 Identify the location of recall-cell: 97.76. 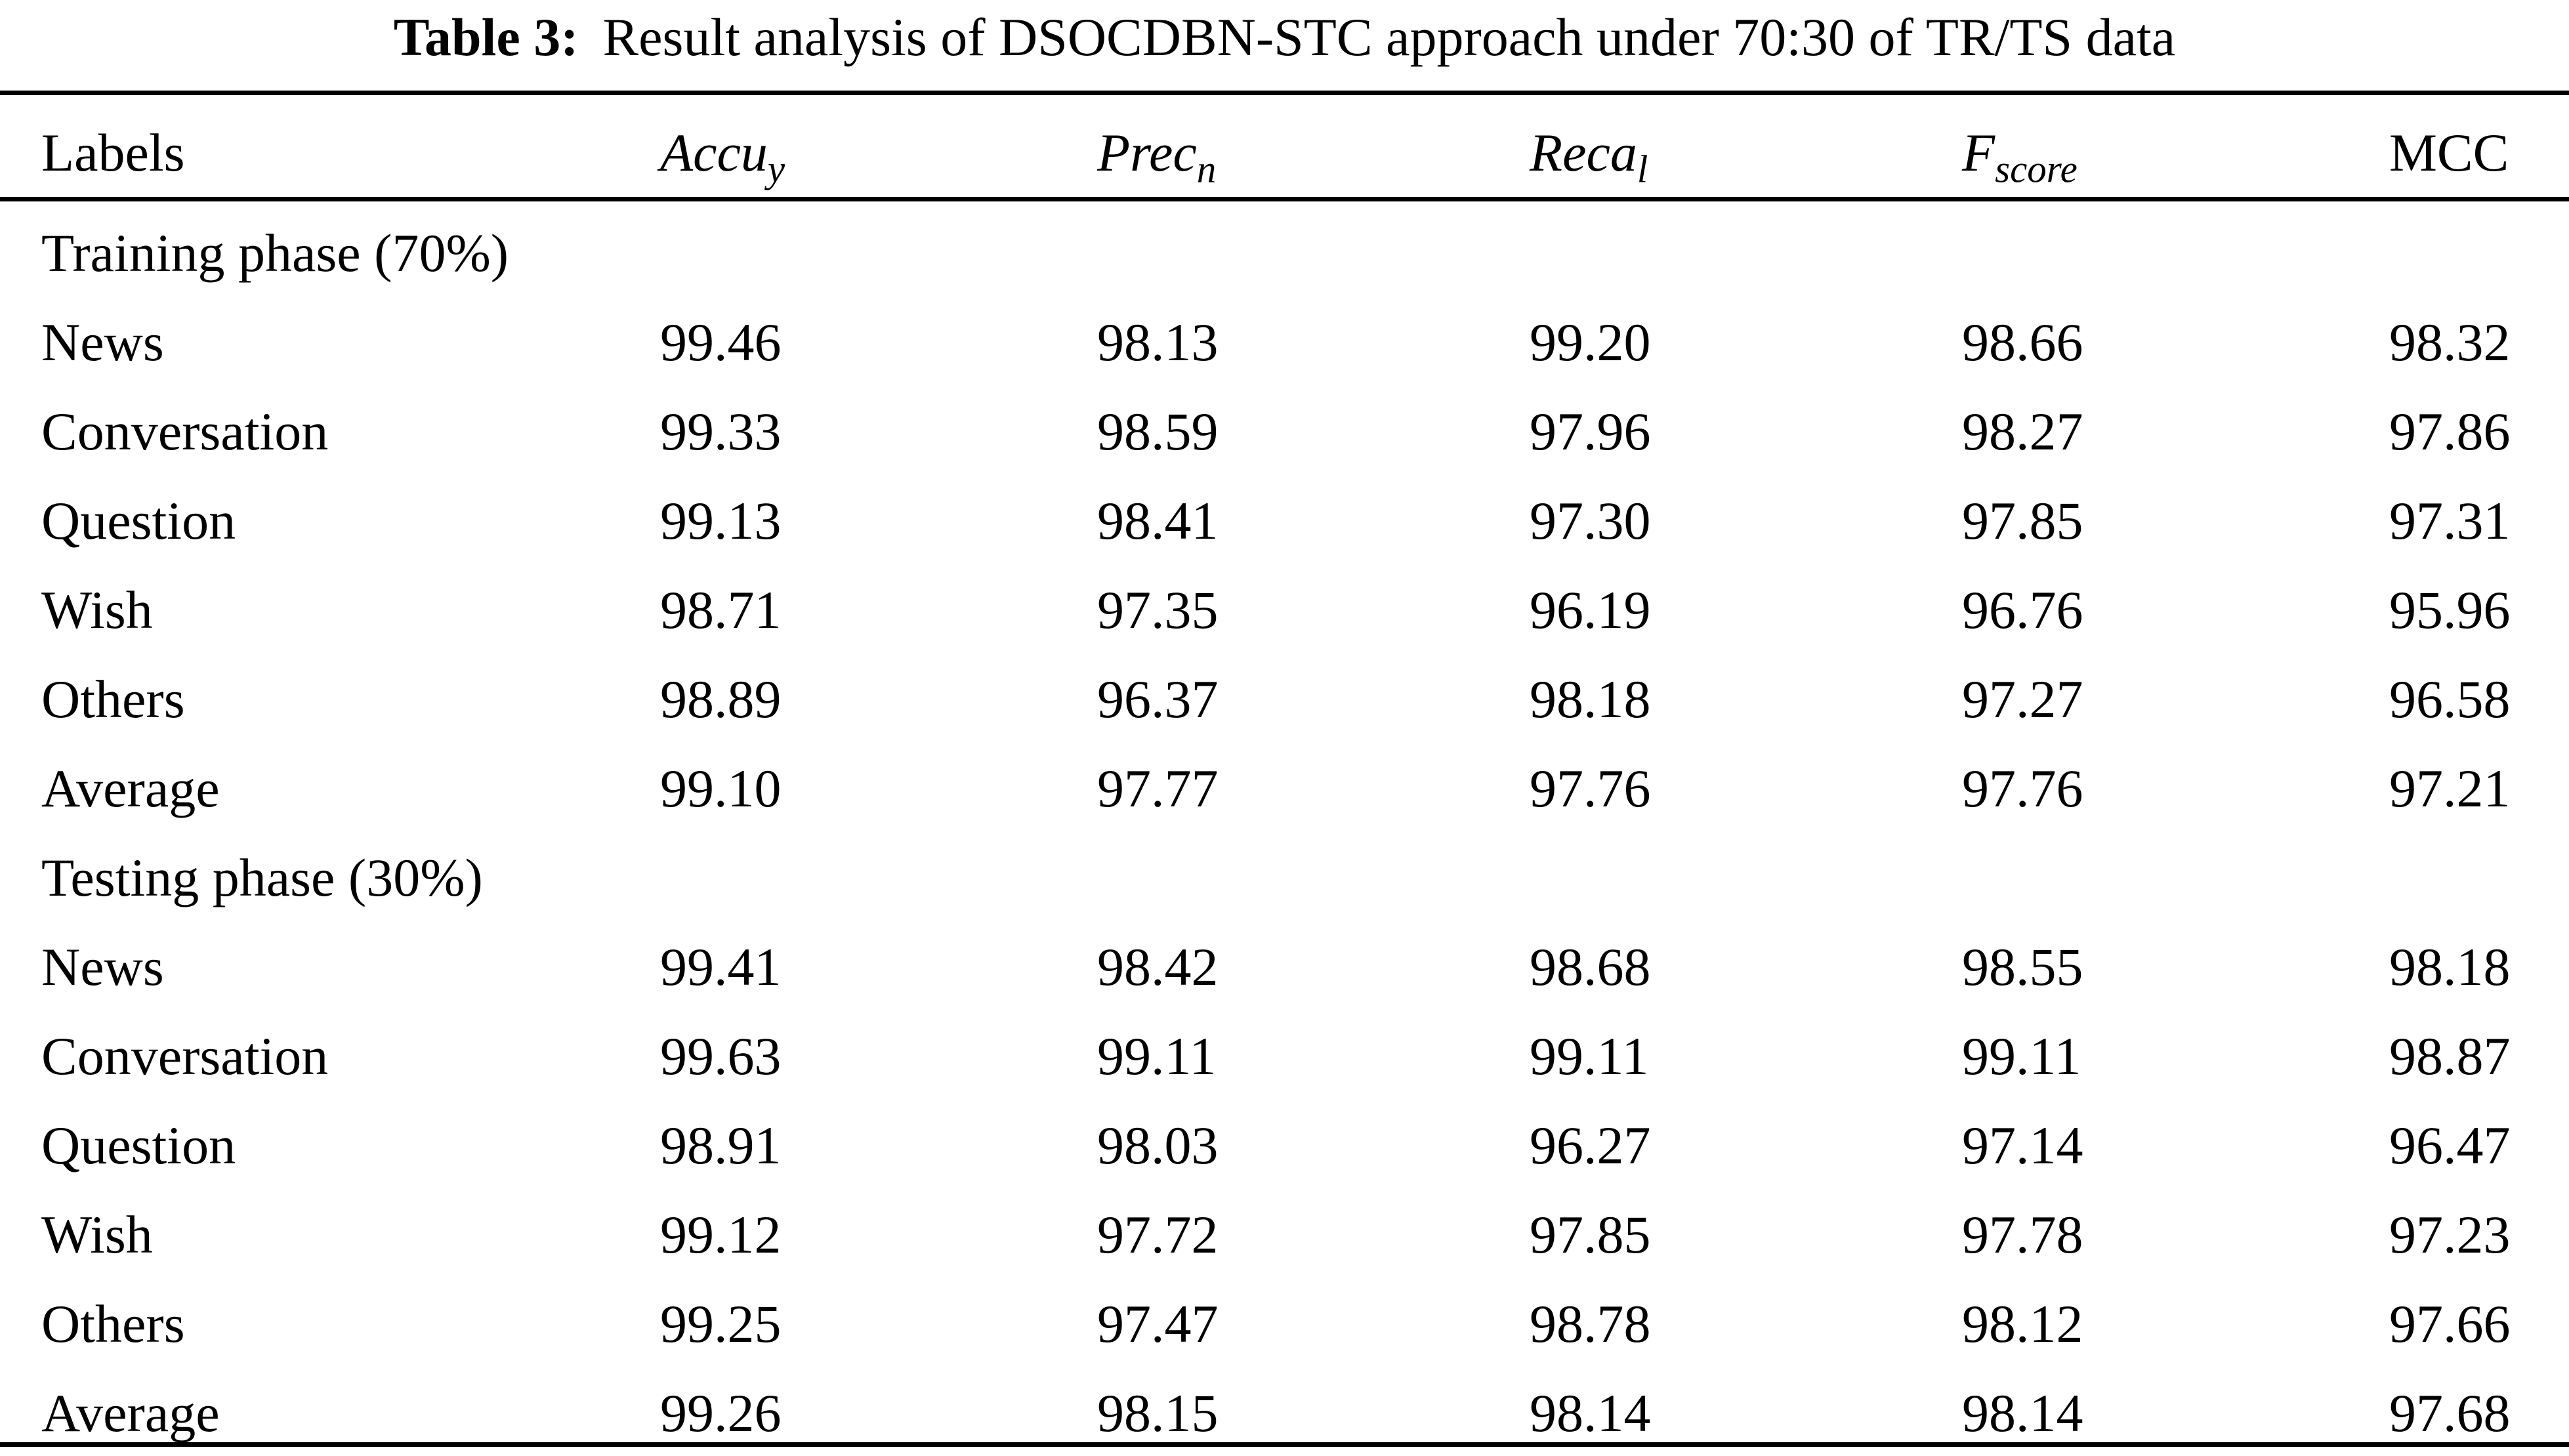
(1590, 788).